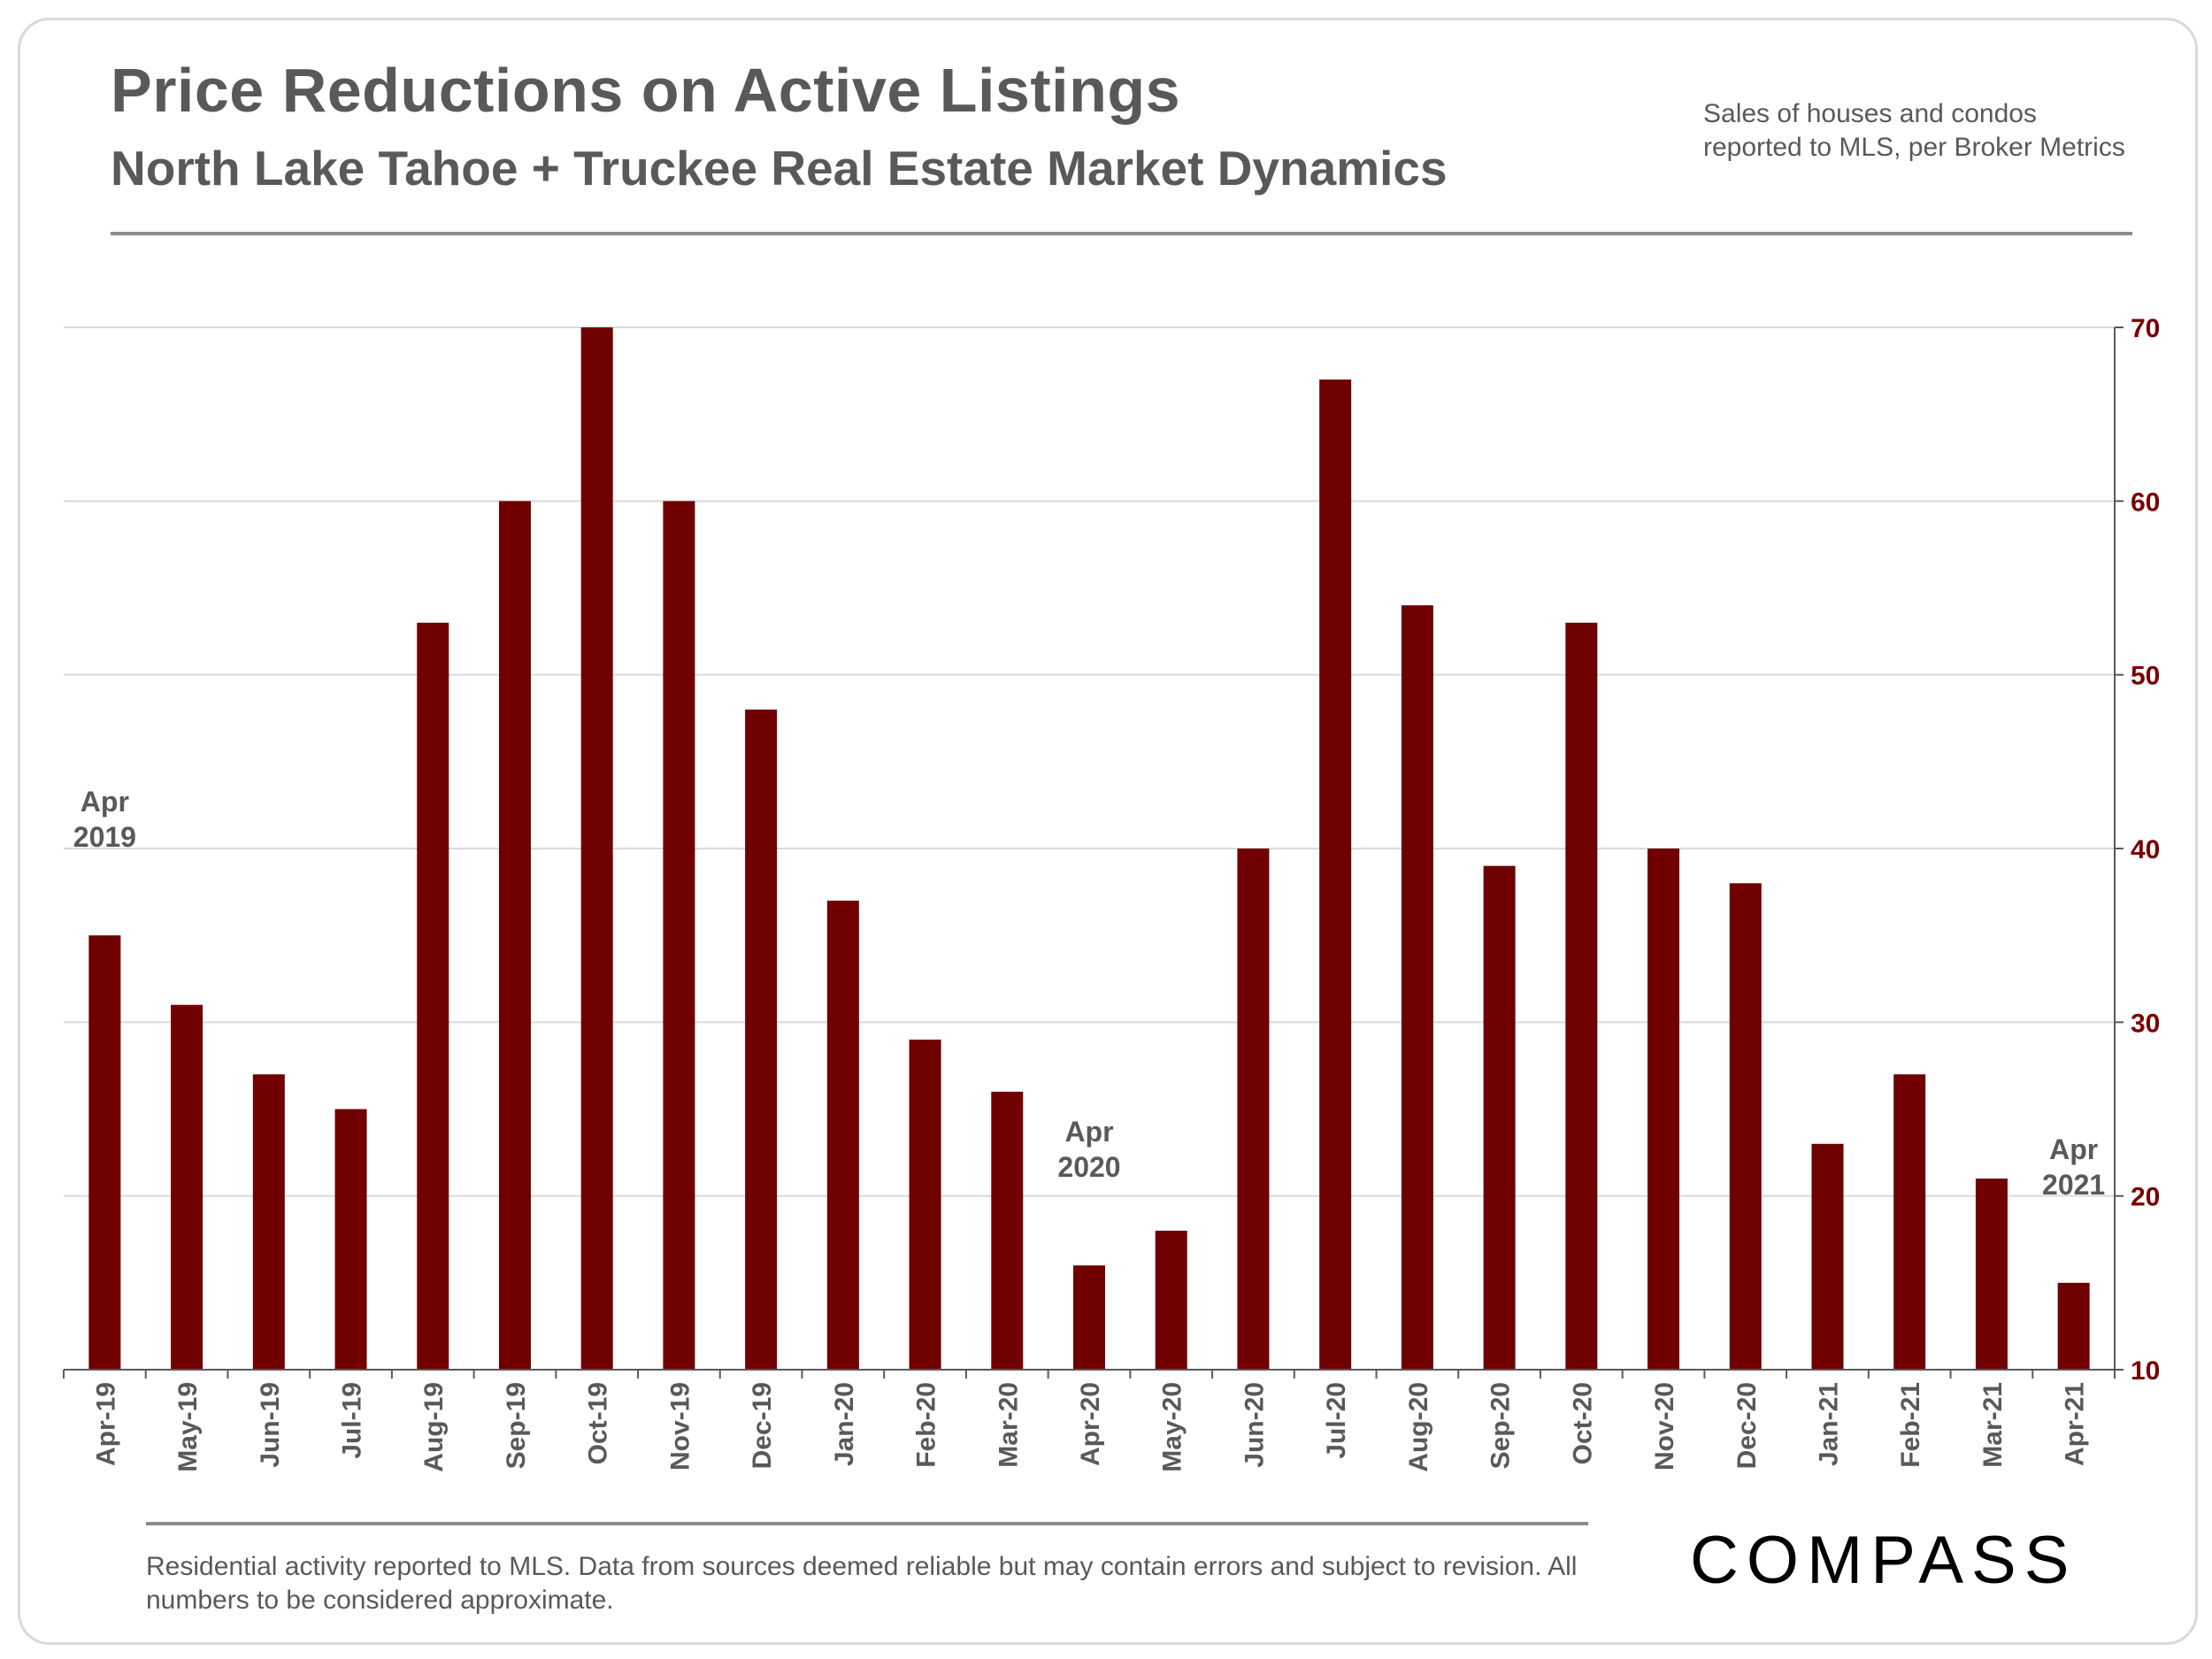  I want to click on x-tick-label: Nov-19, so click(680, 1426).